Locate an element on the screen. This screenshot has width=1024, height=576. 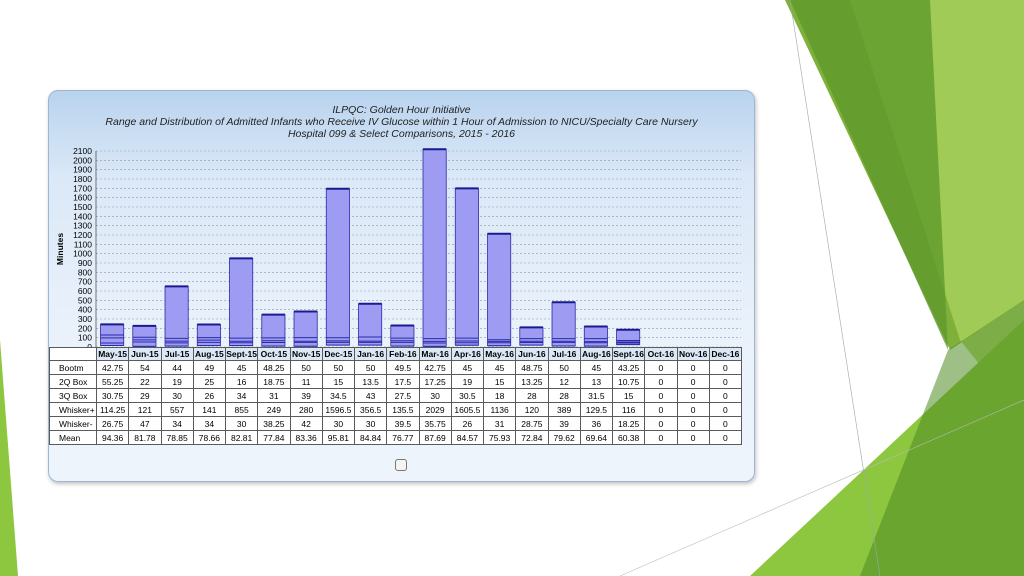
table-cell: 22 is located at coordinates (145, 381).